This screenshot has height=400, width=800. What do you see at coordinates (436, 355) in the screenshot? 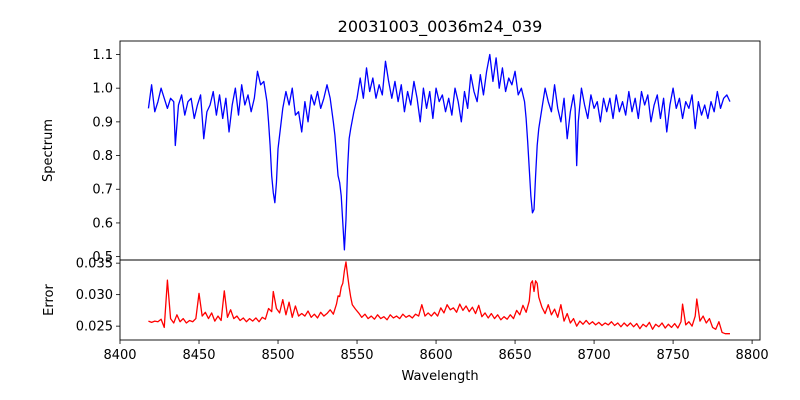
I see `x-tick-label: 8600` at bounding box center [436, 355].